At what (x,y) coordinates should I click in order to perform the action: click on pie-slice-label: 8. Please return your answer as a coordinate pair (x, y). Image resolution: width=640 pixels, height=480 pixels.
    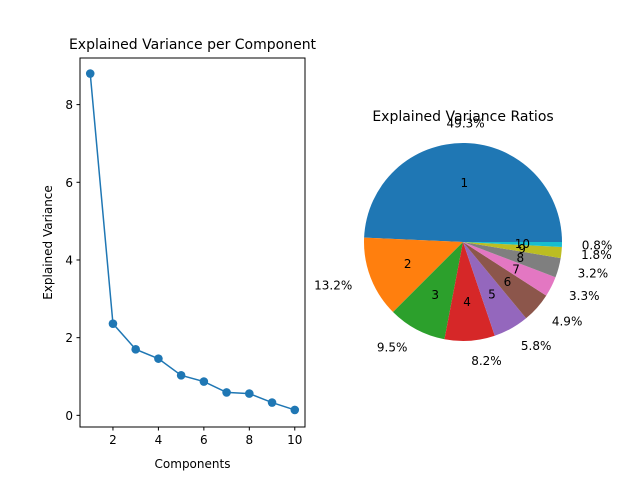
    Looking at the image, I should click on (521, 258).